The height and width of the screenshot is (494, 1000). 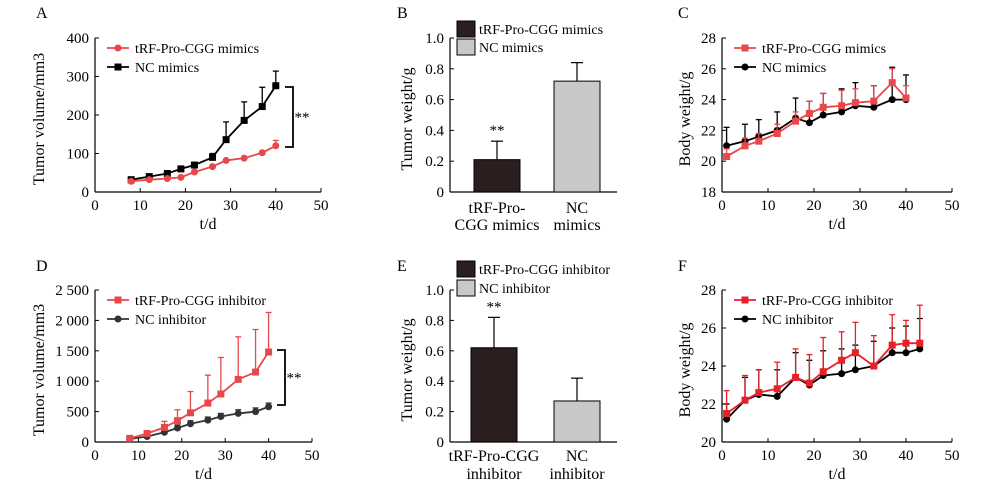 What do you see at coordinates (497, 208) in the screenshot?
I see `category-label: tRF-Pro-` at bounding box center [497, 208].